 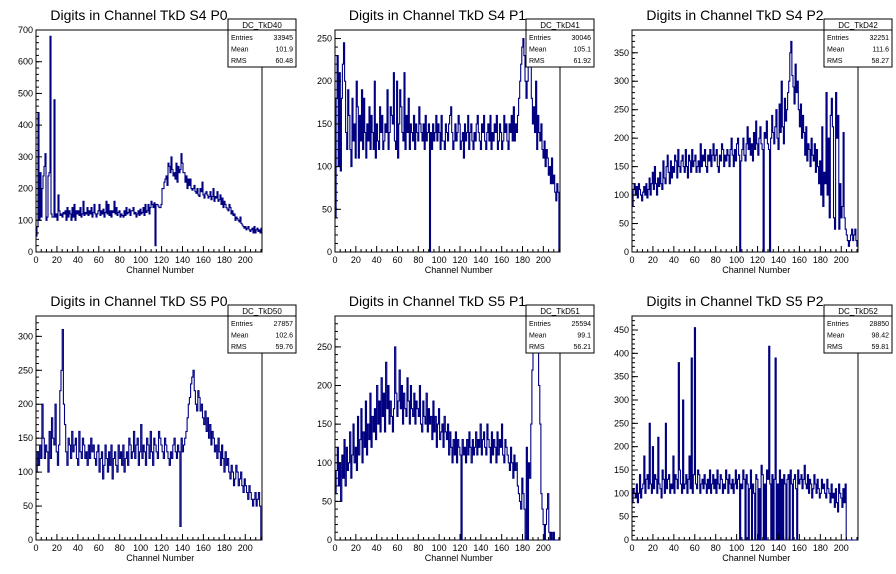 What do you see at coordinates (284, 324) in the screenshot?
I see `stats-value-entries: 27857` at bounding box center [284, 324].